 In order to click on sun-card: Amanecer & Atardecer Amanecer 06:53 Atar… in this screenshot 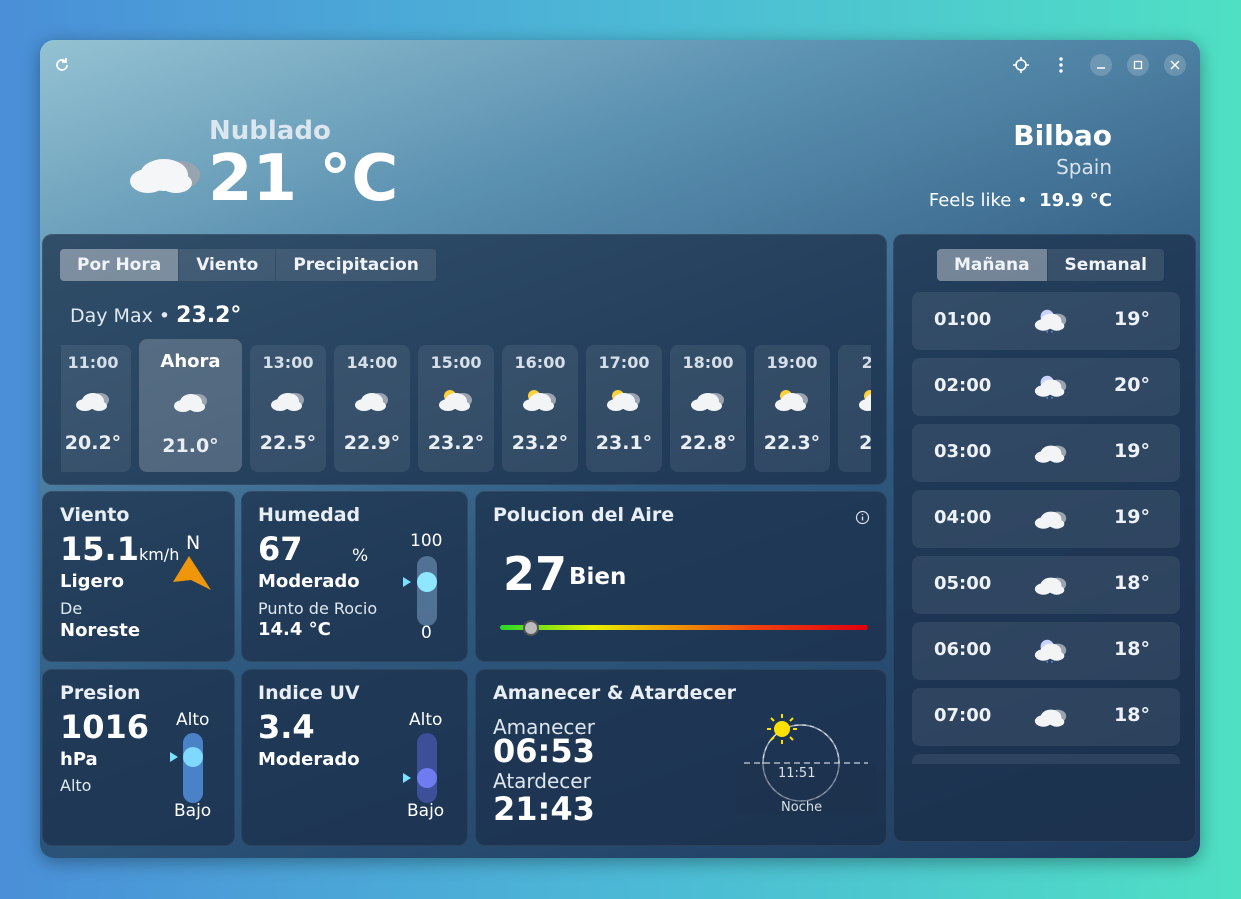, I will do `click(681, 757)`.